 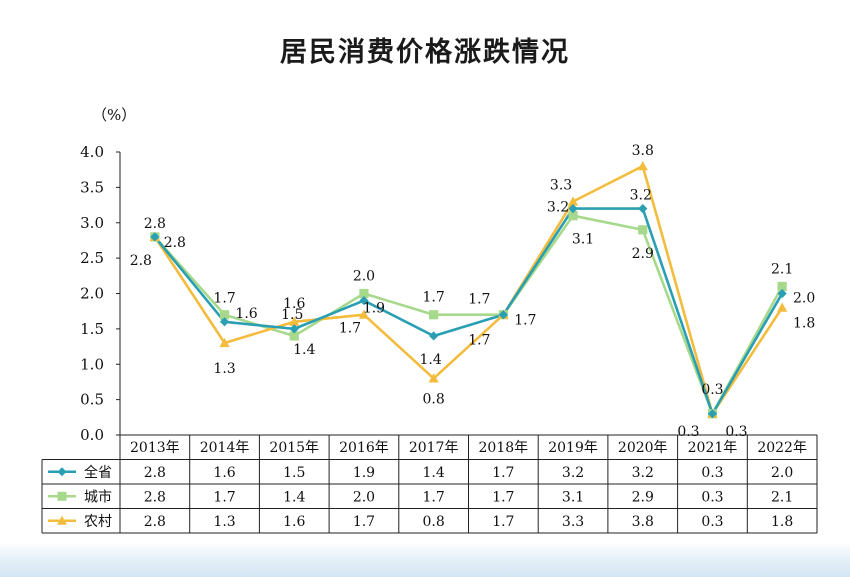 I want to click on legend-series-name: 城市, so click(x=98, y=496).